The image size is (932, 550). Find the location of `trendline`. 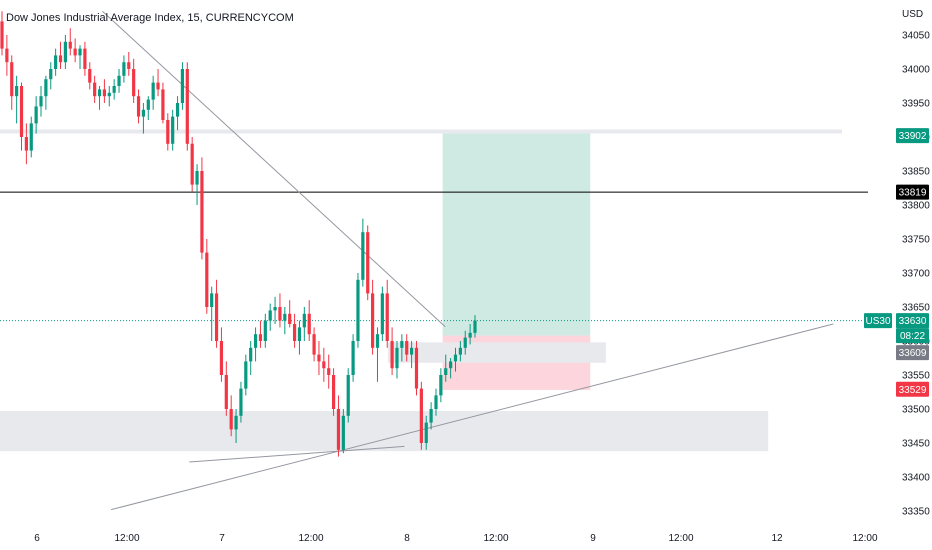

trendline is located at coordinates (297, 454).